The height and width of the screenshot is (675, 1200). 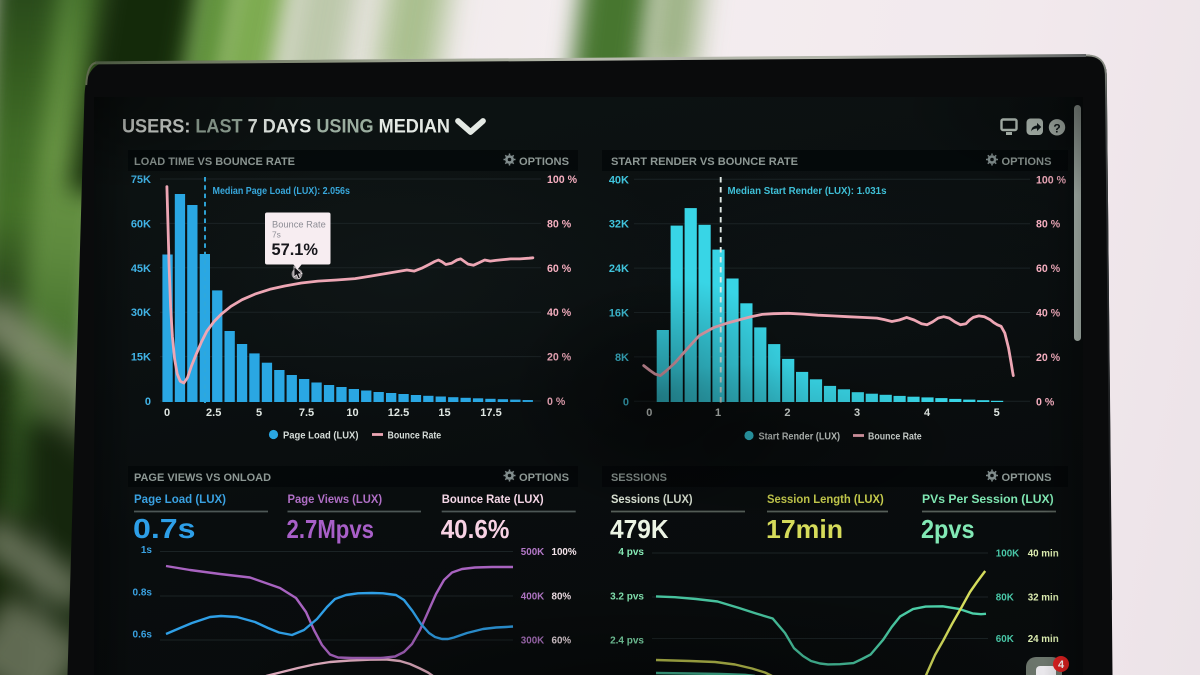 What do you see at coordinates (652, 499) in the screenshot?
I see `svg-text: Sessions (LUX)` at bounding box center [652, 499].